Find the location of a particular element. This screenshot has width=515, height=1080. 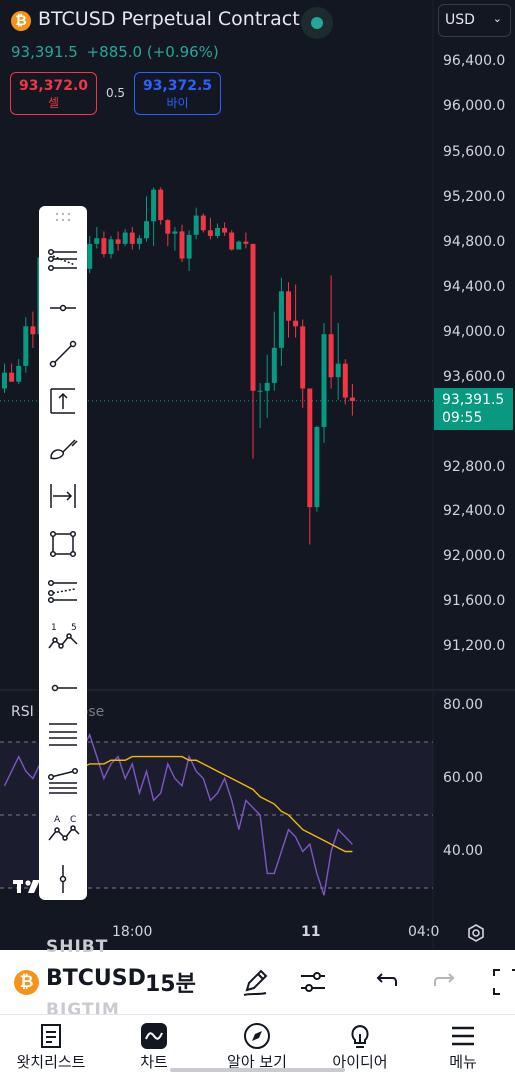

regression-trend-icon is located at coordinates (63, 781).